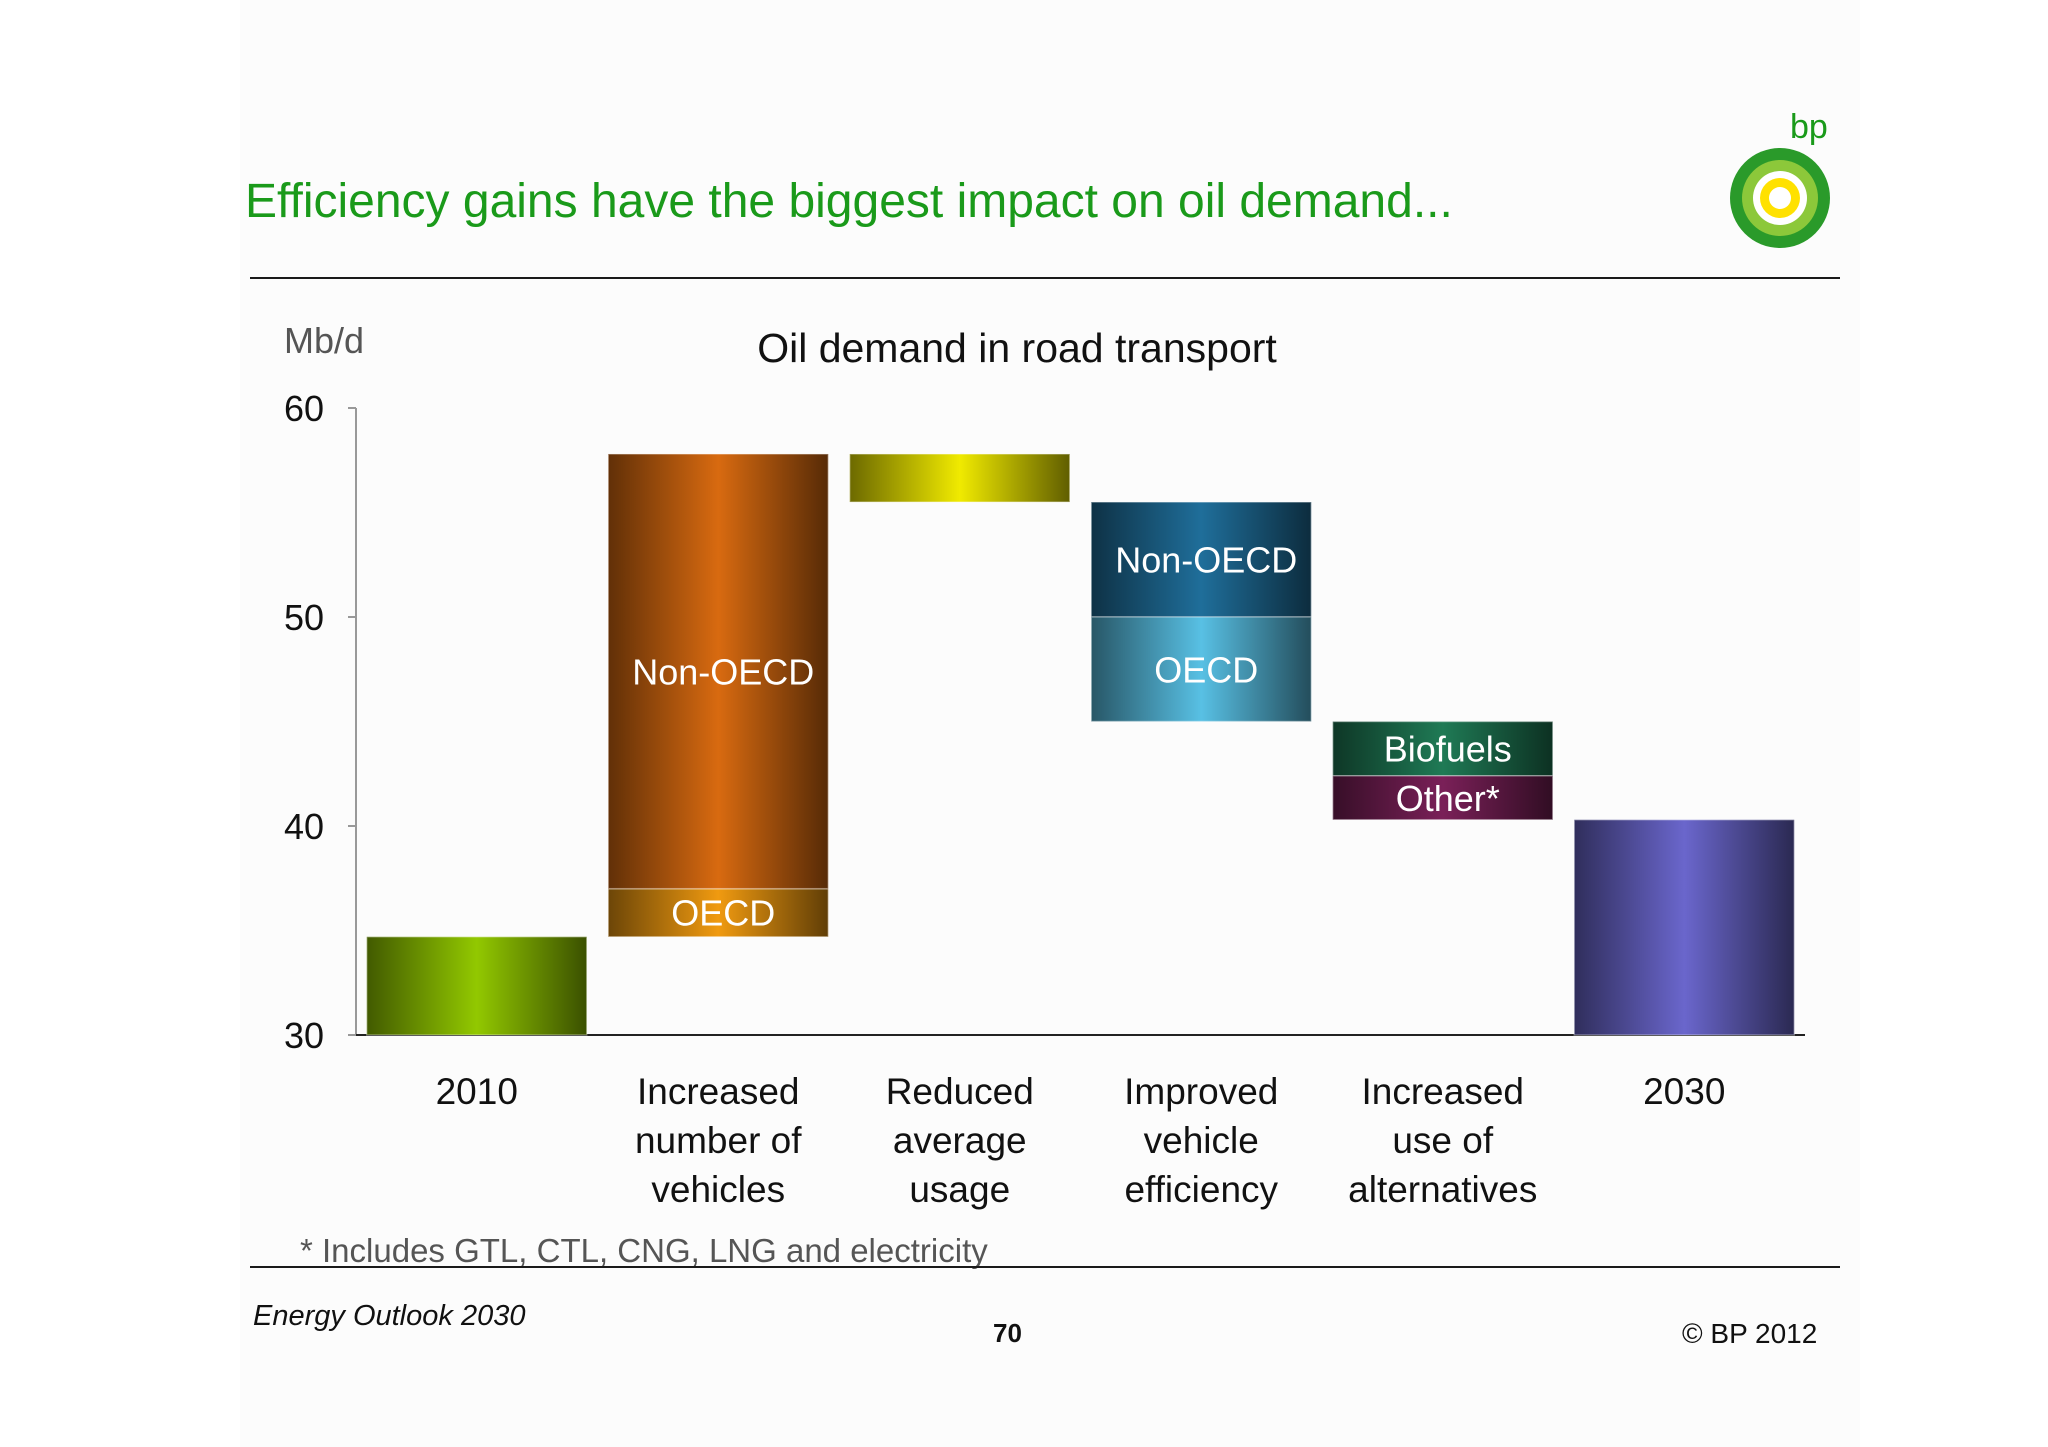 The height and width of the screenshot is (1447, 2048). What do you see at coordinates (304, 1035) in the screenshot?
I see `y-tick-label: 30` at bounding box center [304, 1035].